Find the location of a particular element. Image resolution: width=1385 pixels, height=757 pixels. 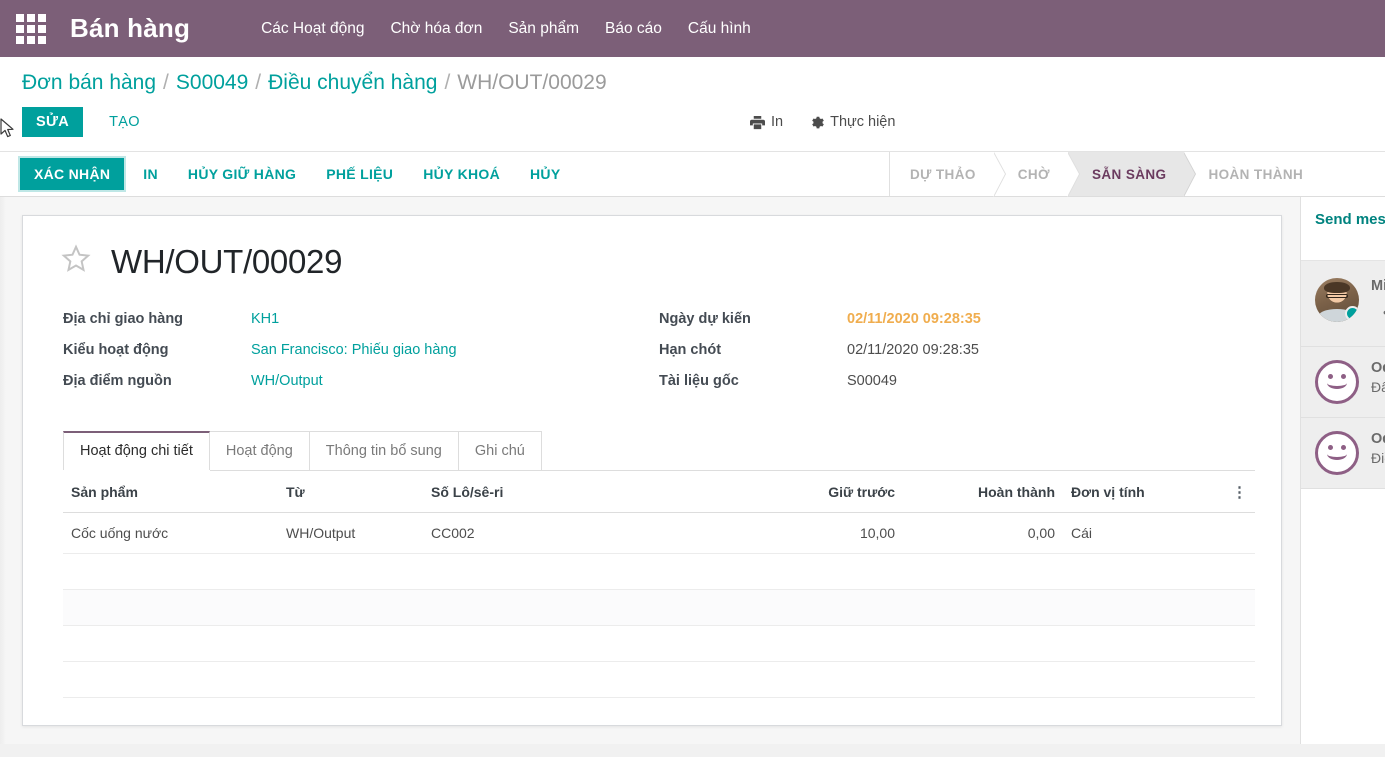

chatter-message-body: OdooB Điều c is located at coordinates (1378, 448).